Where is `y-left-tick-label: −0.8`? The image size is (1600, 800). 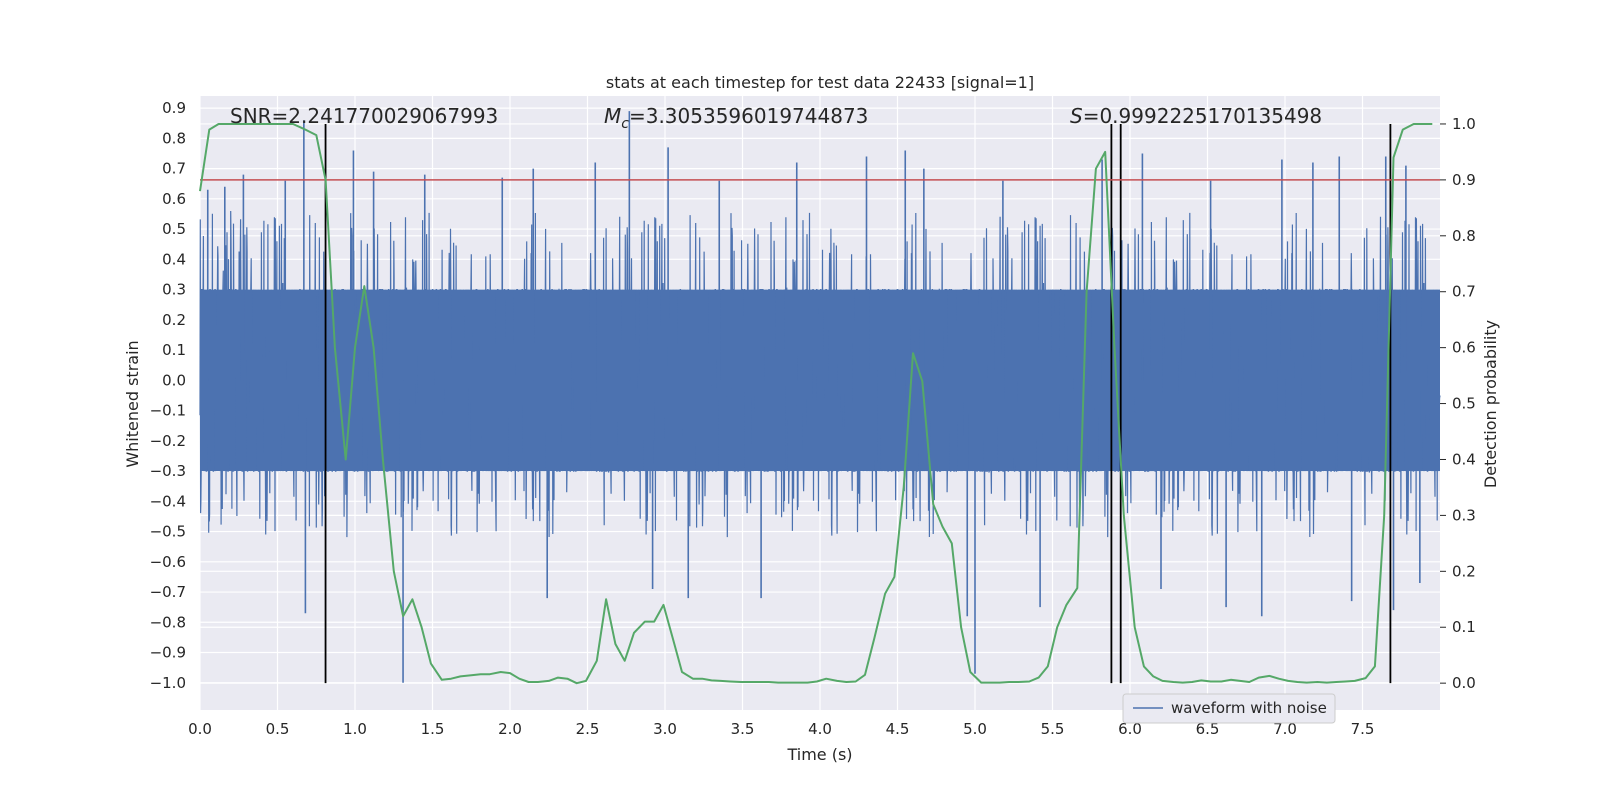
y-left-tick-label: −0.8 is located at coordinates (168, 622).